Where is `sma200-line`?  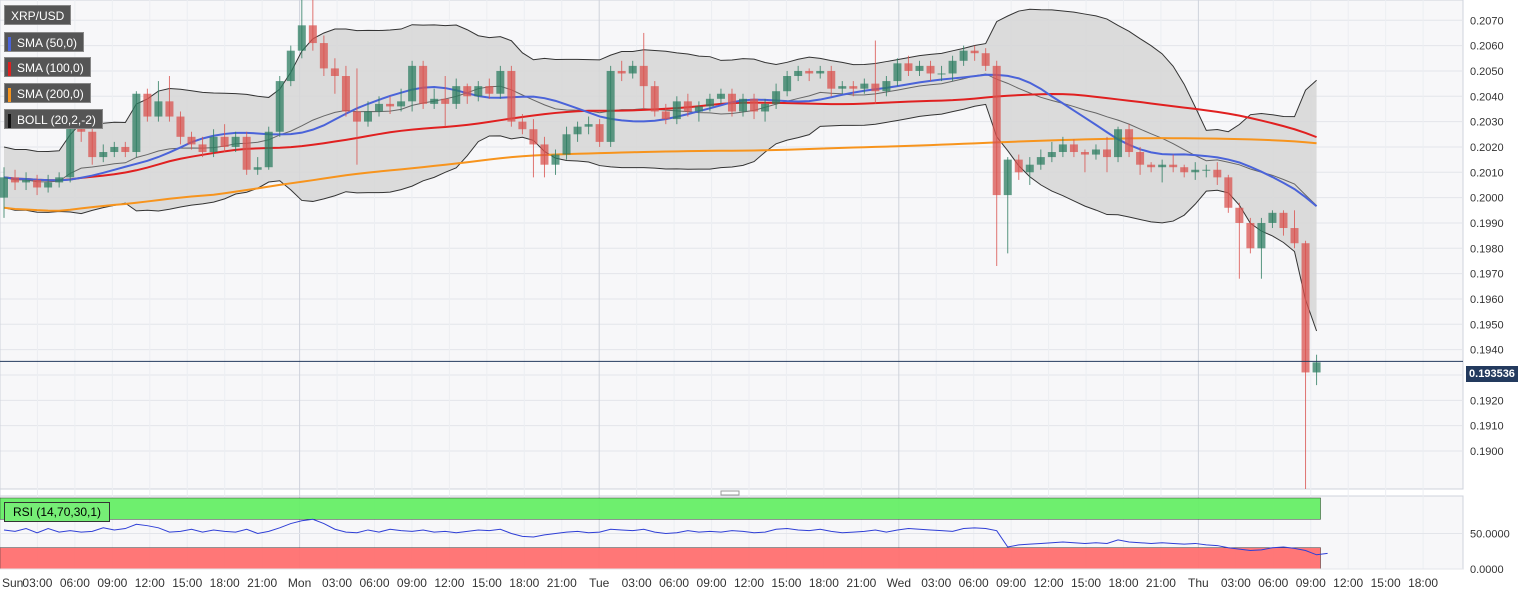 sma200-line is located at coordinates (660, 174).